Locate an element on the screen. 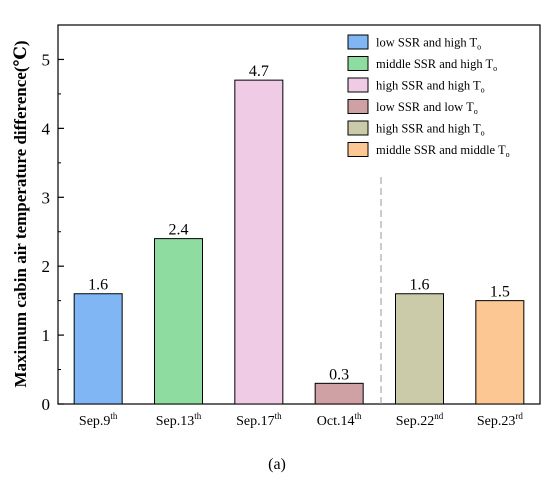 Image resolution: width=550 pixels, height=486 pixels. y-tick-label: 3 is located at coordinates (46, 197).